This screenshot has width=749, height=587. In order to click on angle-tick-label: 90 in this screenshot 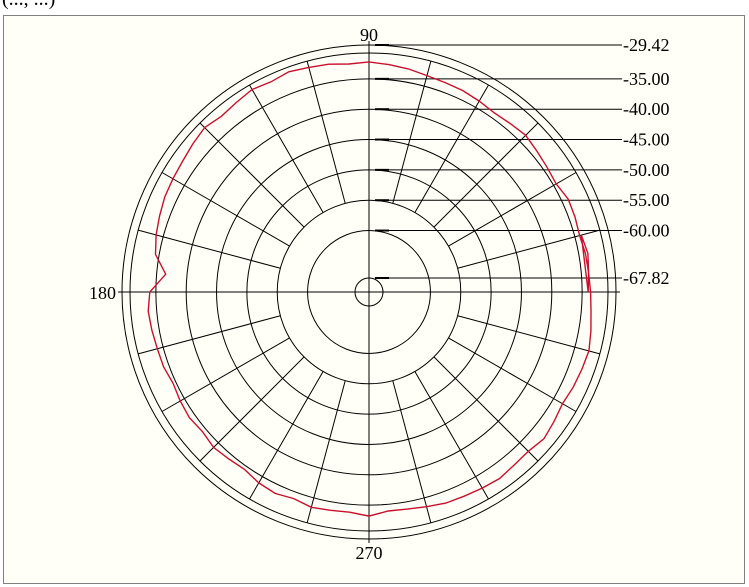, I will do `click(369, 35)`.